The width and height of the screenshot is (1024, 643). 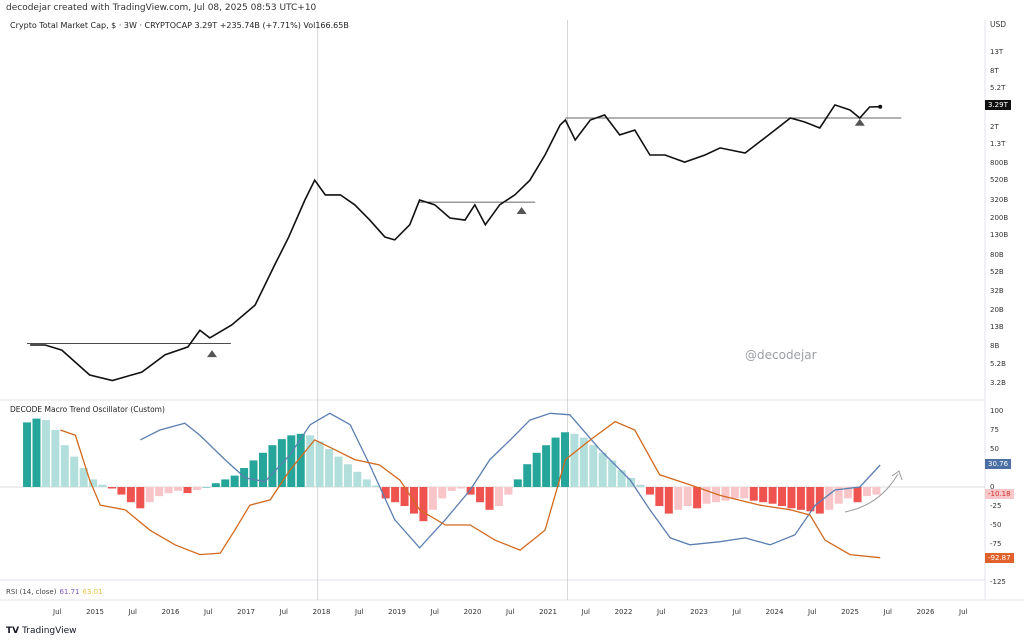 What do you see at coordinates (54, 592) in the screenshot?
I see `rsi-legend: RSI (14, close) 61.71 63.01` at bounding box center [54, 592].